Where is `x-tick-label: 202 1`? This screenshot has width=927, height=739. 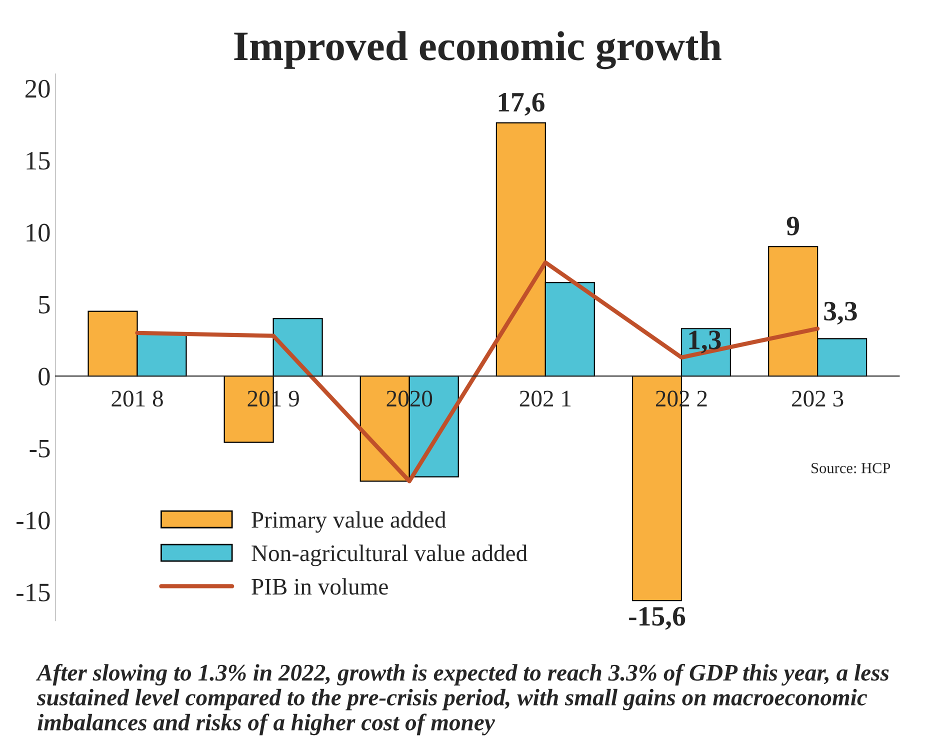
x-tick-label: 202 1 is located at coordinates (545, 398).